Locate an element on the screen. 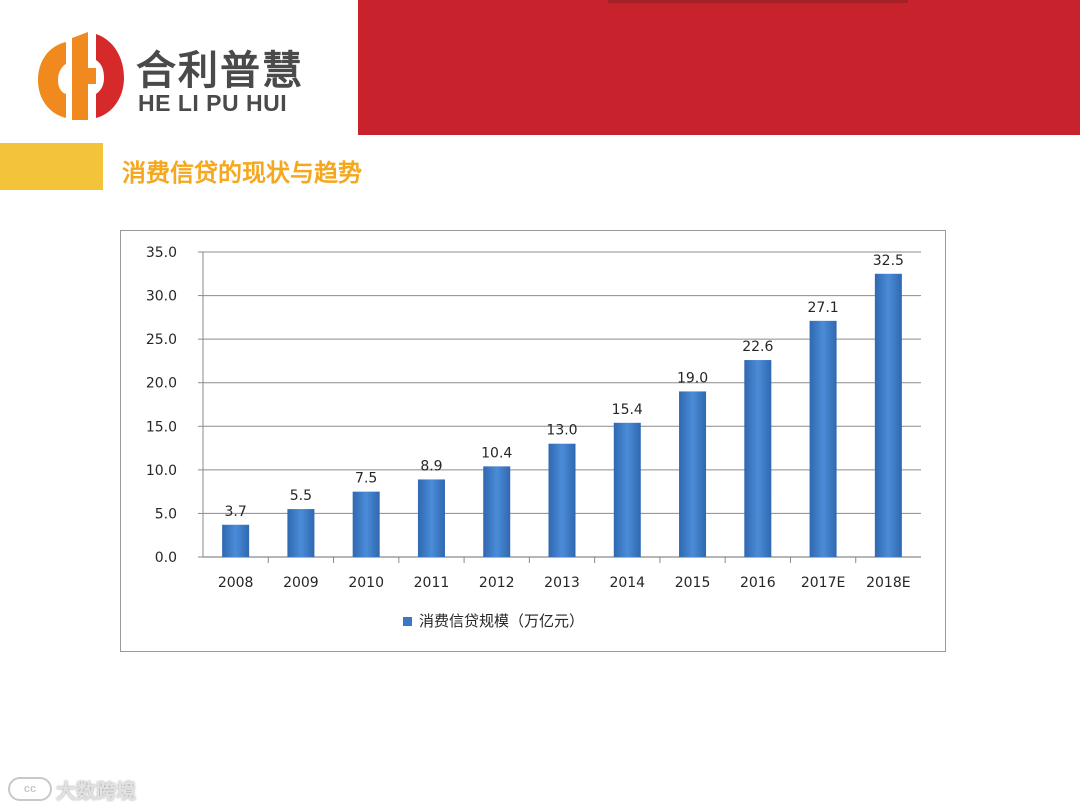 This screenshot has height=809, width=1080. watermark-logo-icon: cc is located at coordinates (30, 789).